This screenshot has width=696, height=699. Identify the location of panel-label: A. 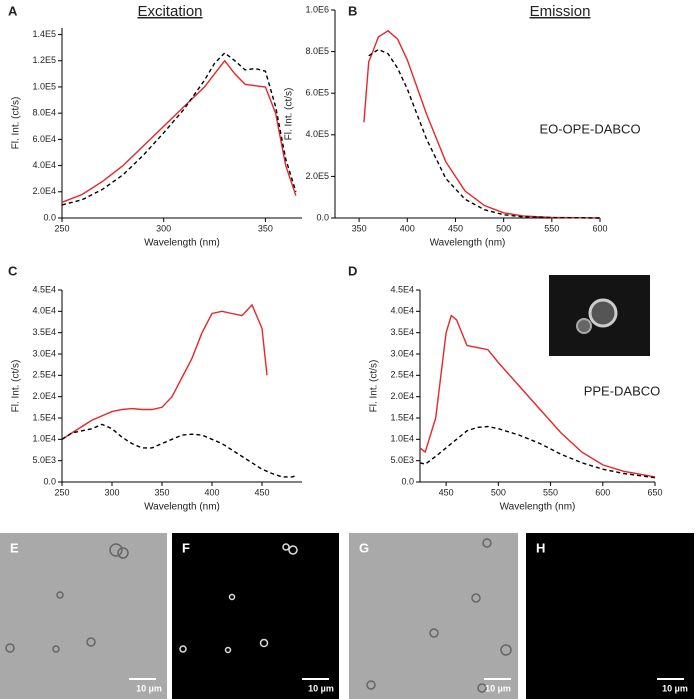
(13, 10).